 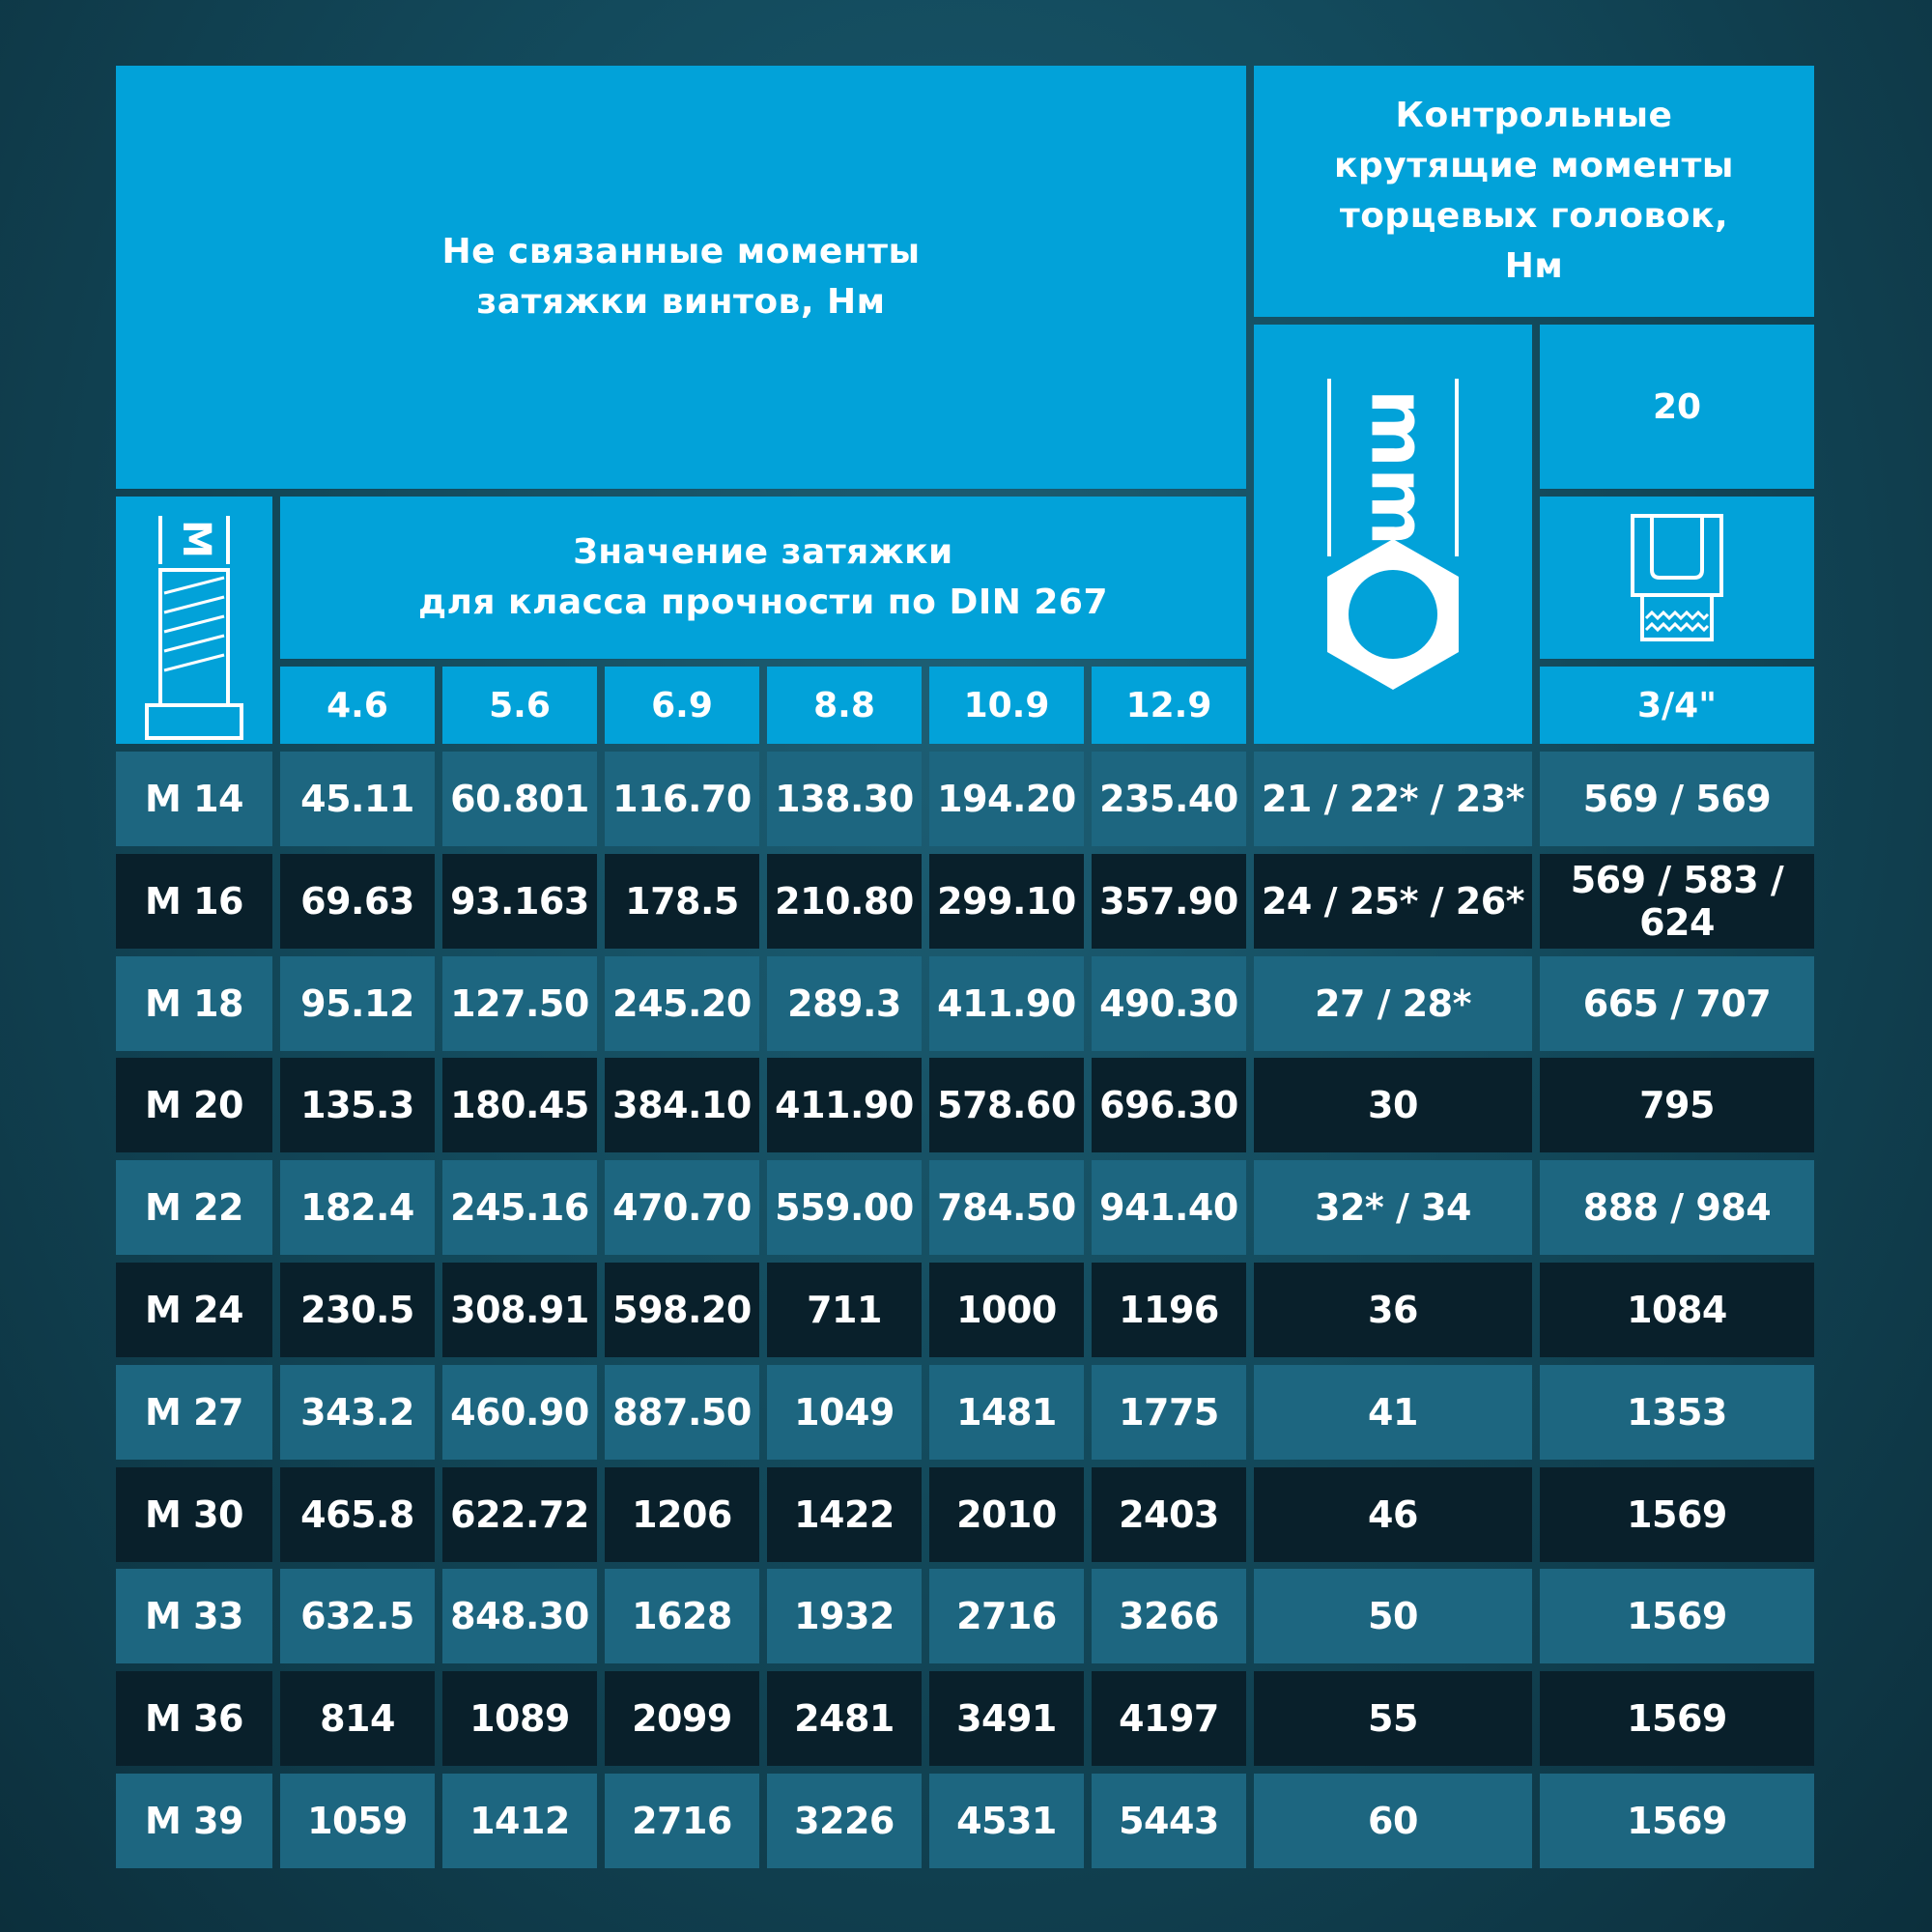 I want to click on torque-value: 696.30, so click(x=1168, y=1105).